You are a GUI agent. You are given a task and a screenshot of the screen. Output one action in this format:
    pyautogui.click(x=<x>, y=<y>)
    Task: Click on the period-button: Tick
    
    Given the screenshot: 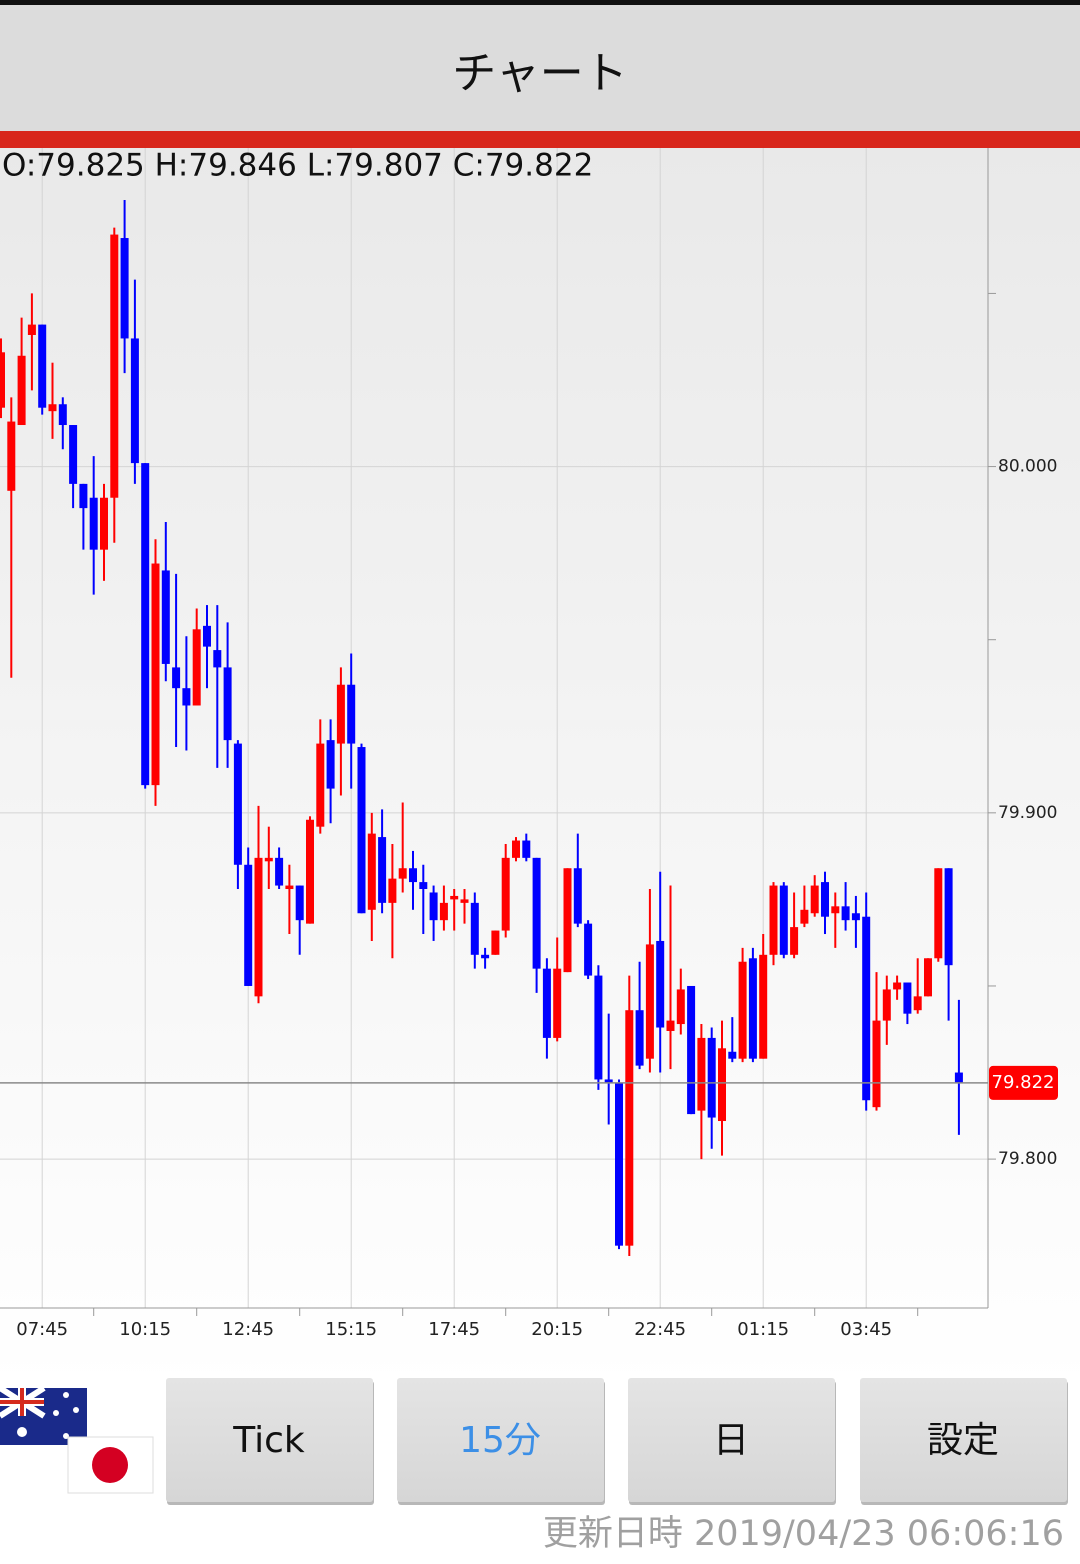 What is the action you would take?
    pyautogui.click(x=270, y=1441)
    